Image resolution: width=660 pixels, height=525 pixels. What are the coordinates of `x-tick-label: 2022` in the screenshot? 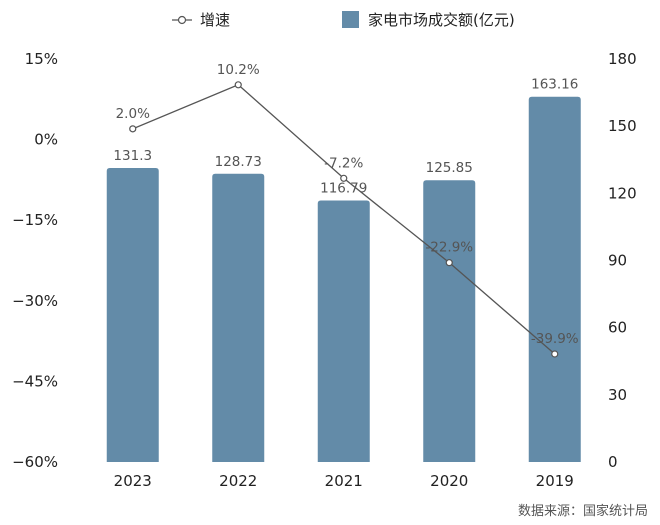 It's located at (238, 481).